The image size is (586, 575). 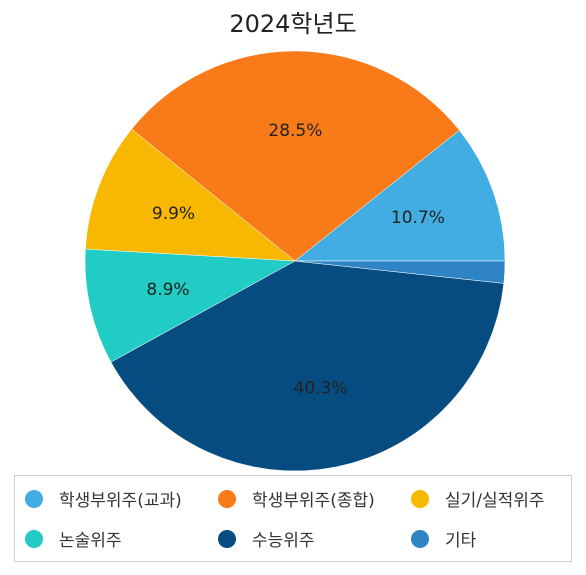 What do you see at coordinates (173, 214) in the screenshot?
I see `slice-value-label: 9.9%` at bounding box center [173, 214].